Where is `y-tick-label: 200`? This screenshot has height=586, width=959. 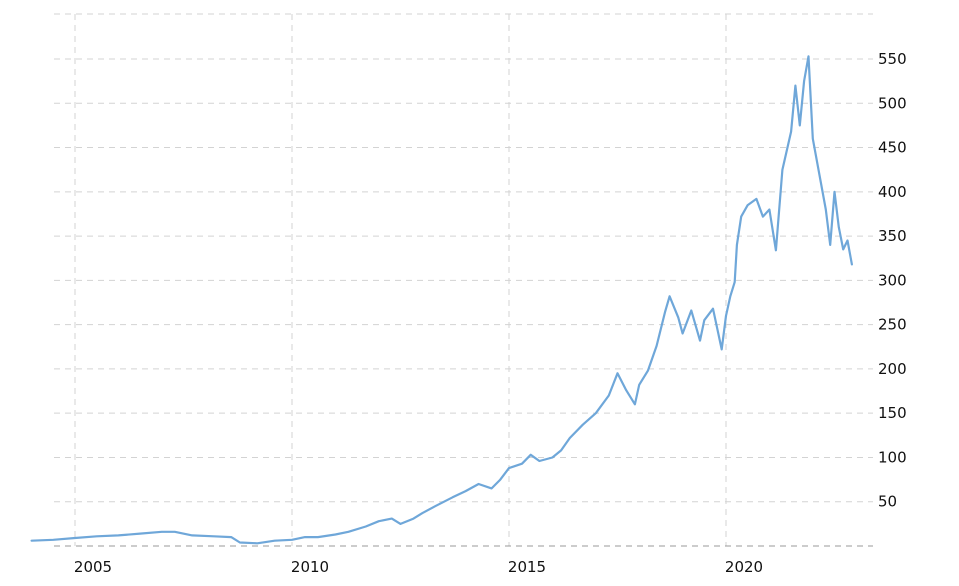 y-tick-label: 200 is located at coordinates (892, 369).